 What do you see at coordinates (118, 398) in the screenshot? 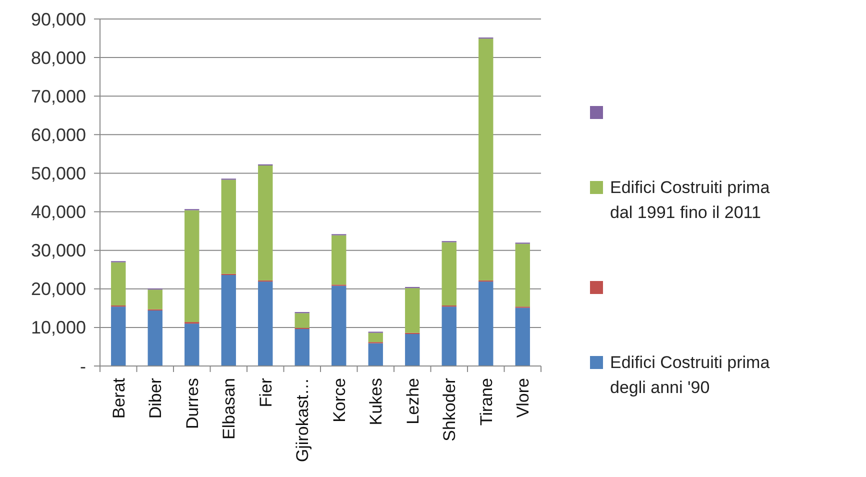
I see `x-tick-label: Berat` at bounding box center [118, 398].